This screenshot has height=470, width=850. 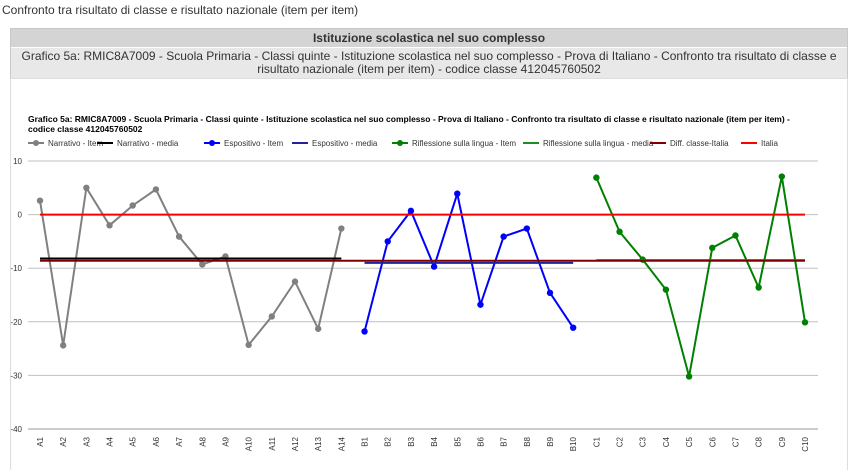 I want to click on y-tick-label: -40, so click(x=16, y=429).